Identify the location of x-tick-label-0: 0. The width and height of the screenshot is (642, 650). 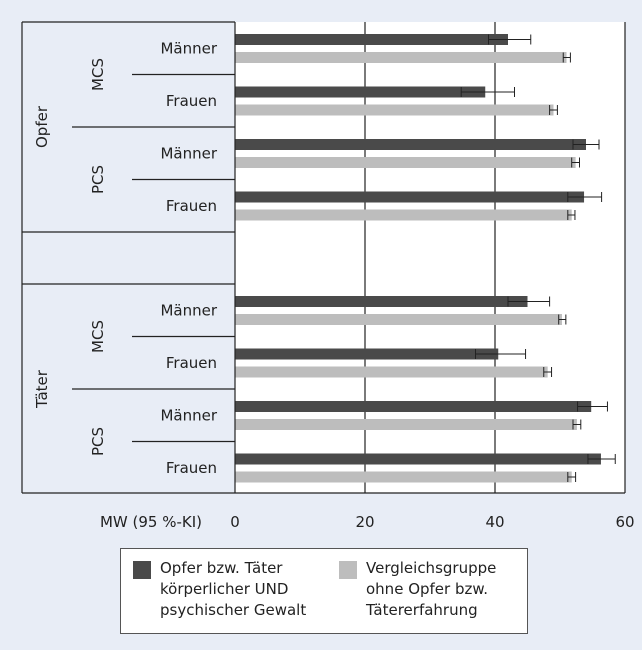
(235, 522).